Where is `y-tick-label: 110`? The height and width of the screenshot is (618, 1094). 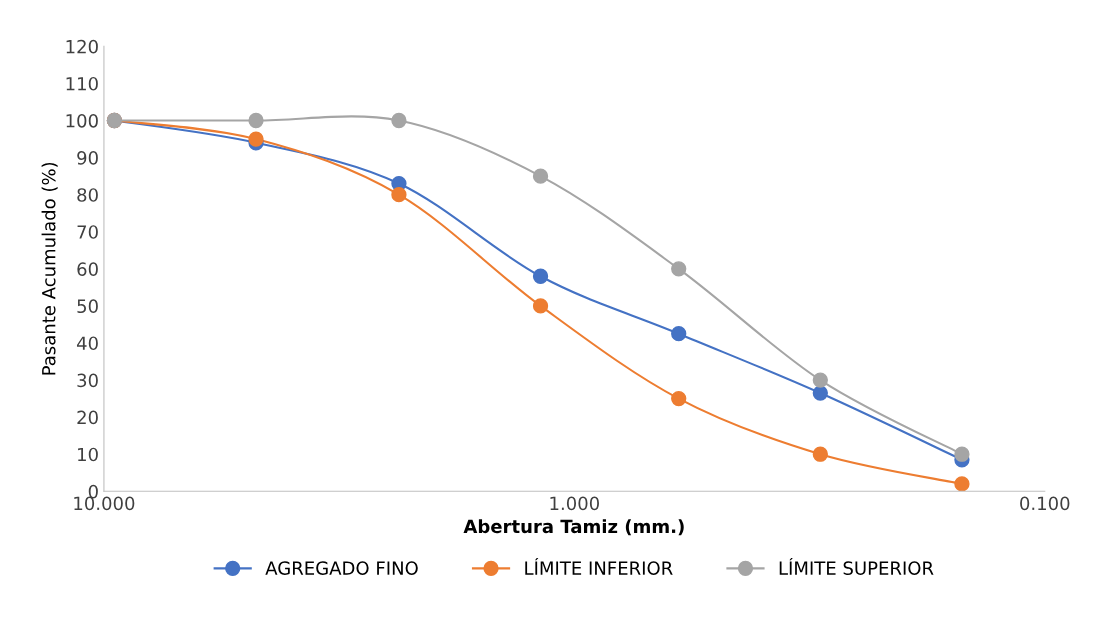 y-tick-label: 110 is located at coordinates (82, 83).